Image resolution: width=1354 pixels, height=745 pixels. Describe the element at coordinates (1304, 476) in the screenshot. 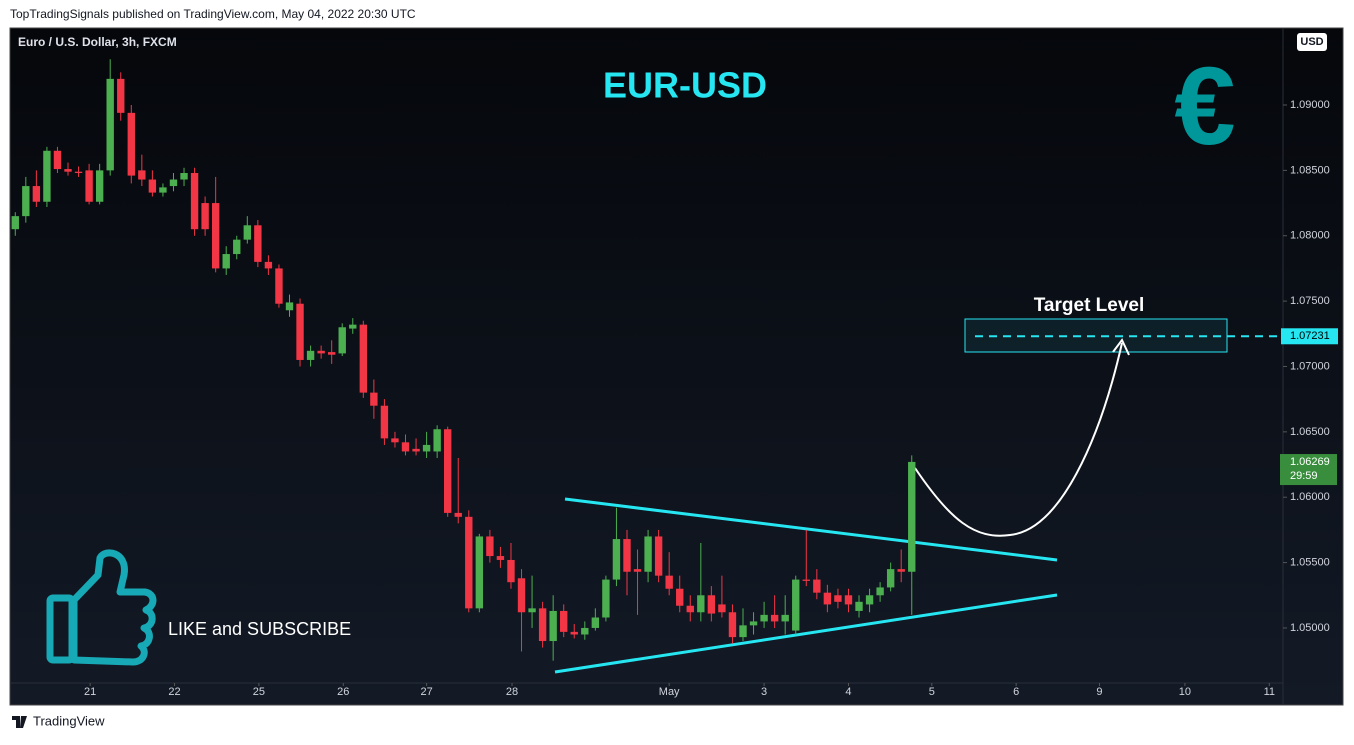

I see `countdown: 29:59` at that location.